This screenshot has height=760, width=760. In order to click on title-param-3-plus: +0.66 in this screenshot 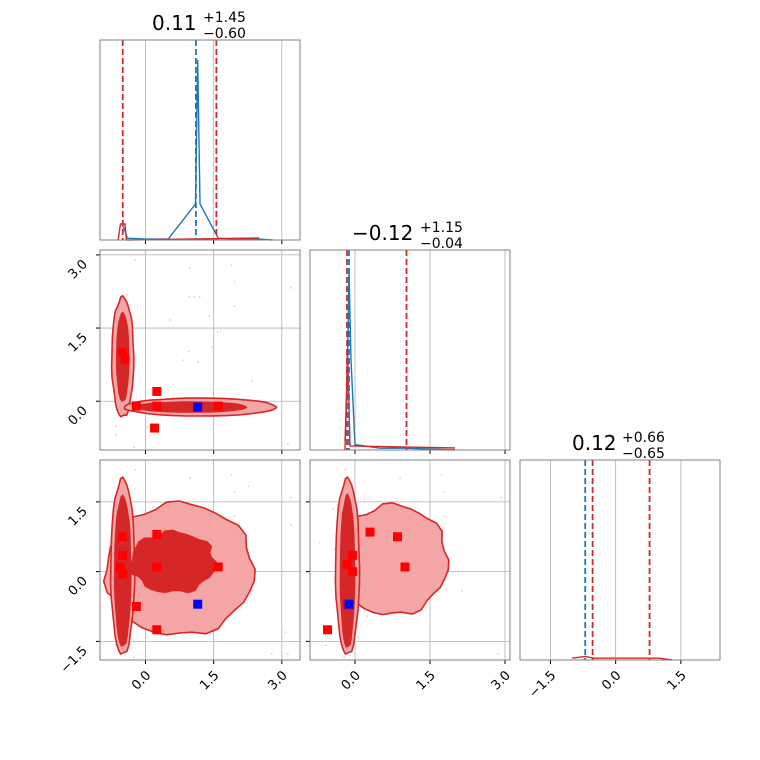, I will do `click(643, 438)`.